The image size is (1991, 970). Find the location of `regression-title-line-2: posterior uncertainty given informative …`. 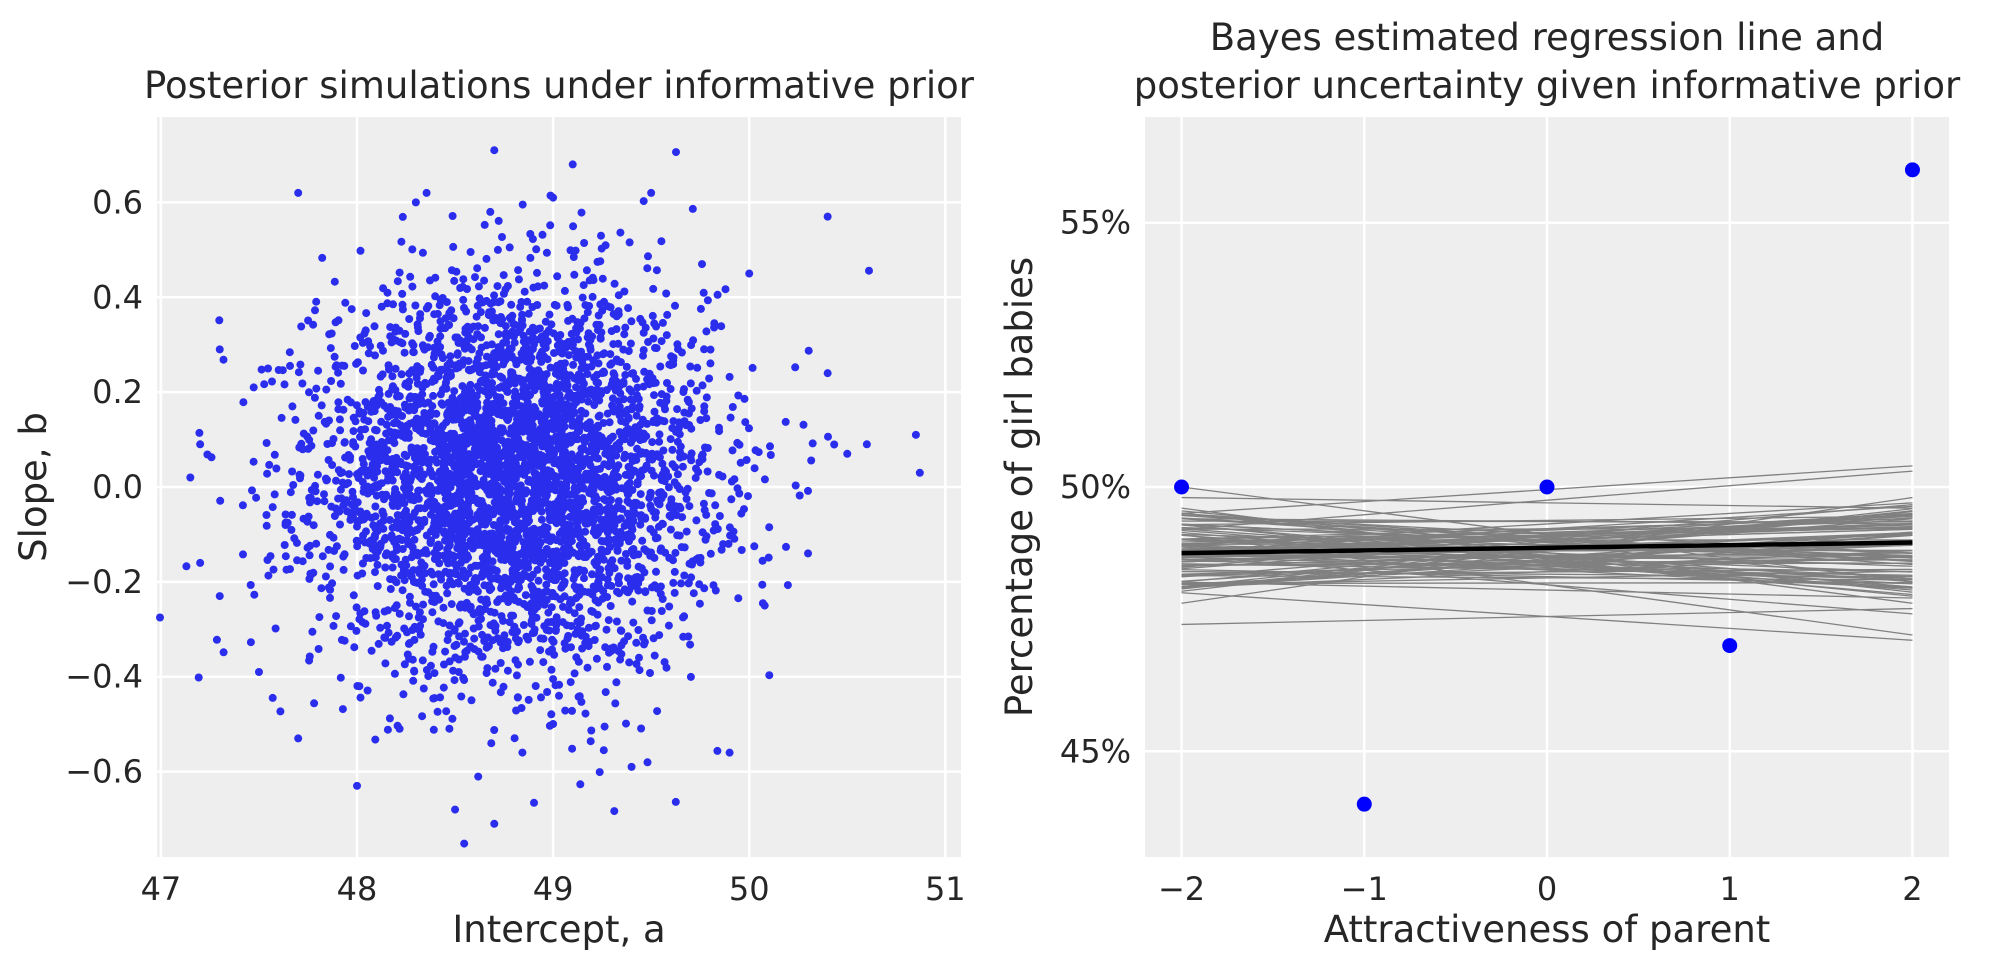

regression-title-line-2: posterior uncertainty given informative … is located at coordinates (1547, 85).